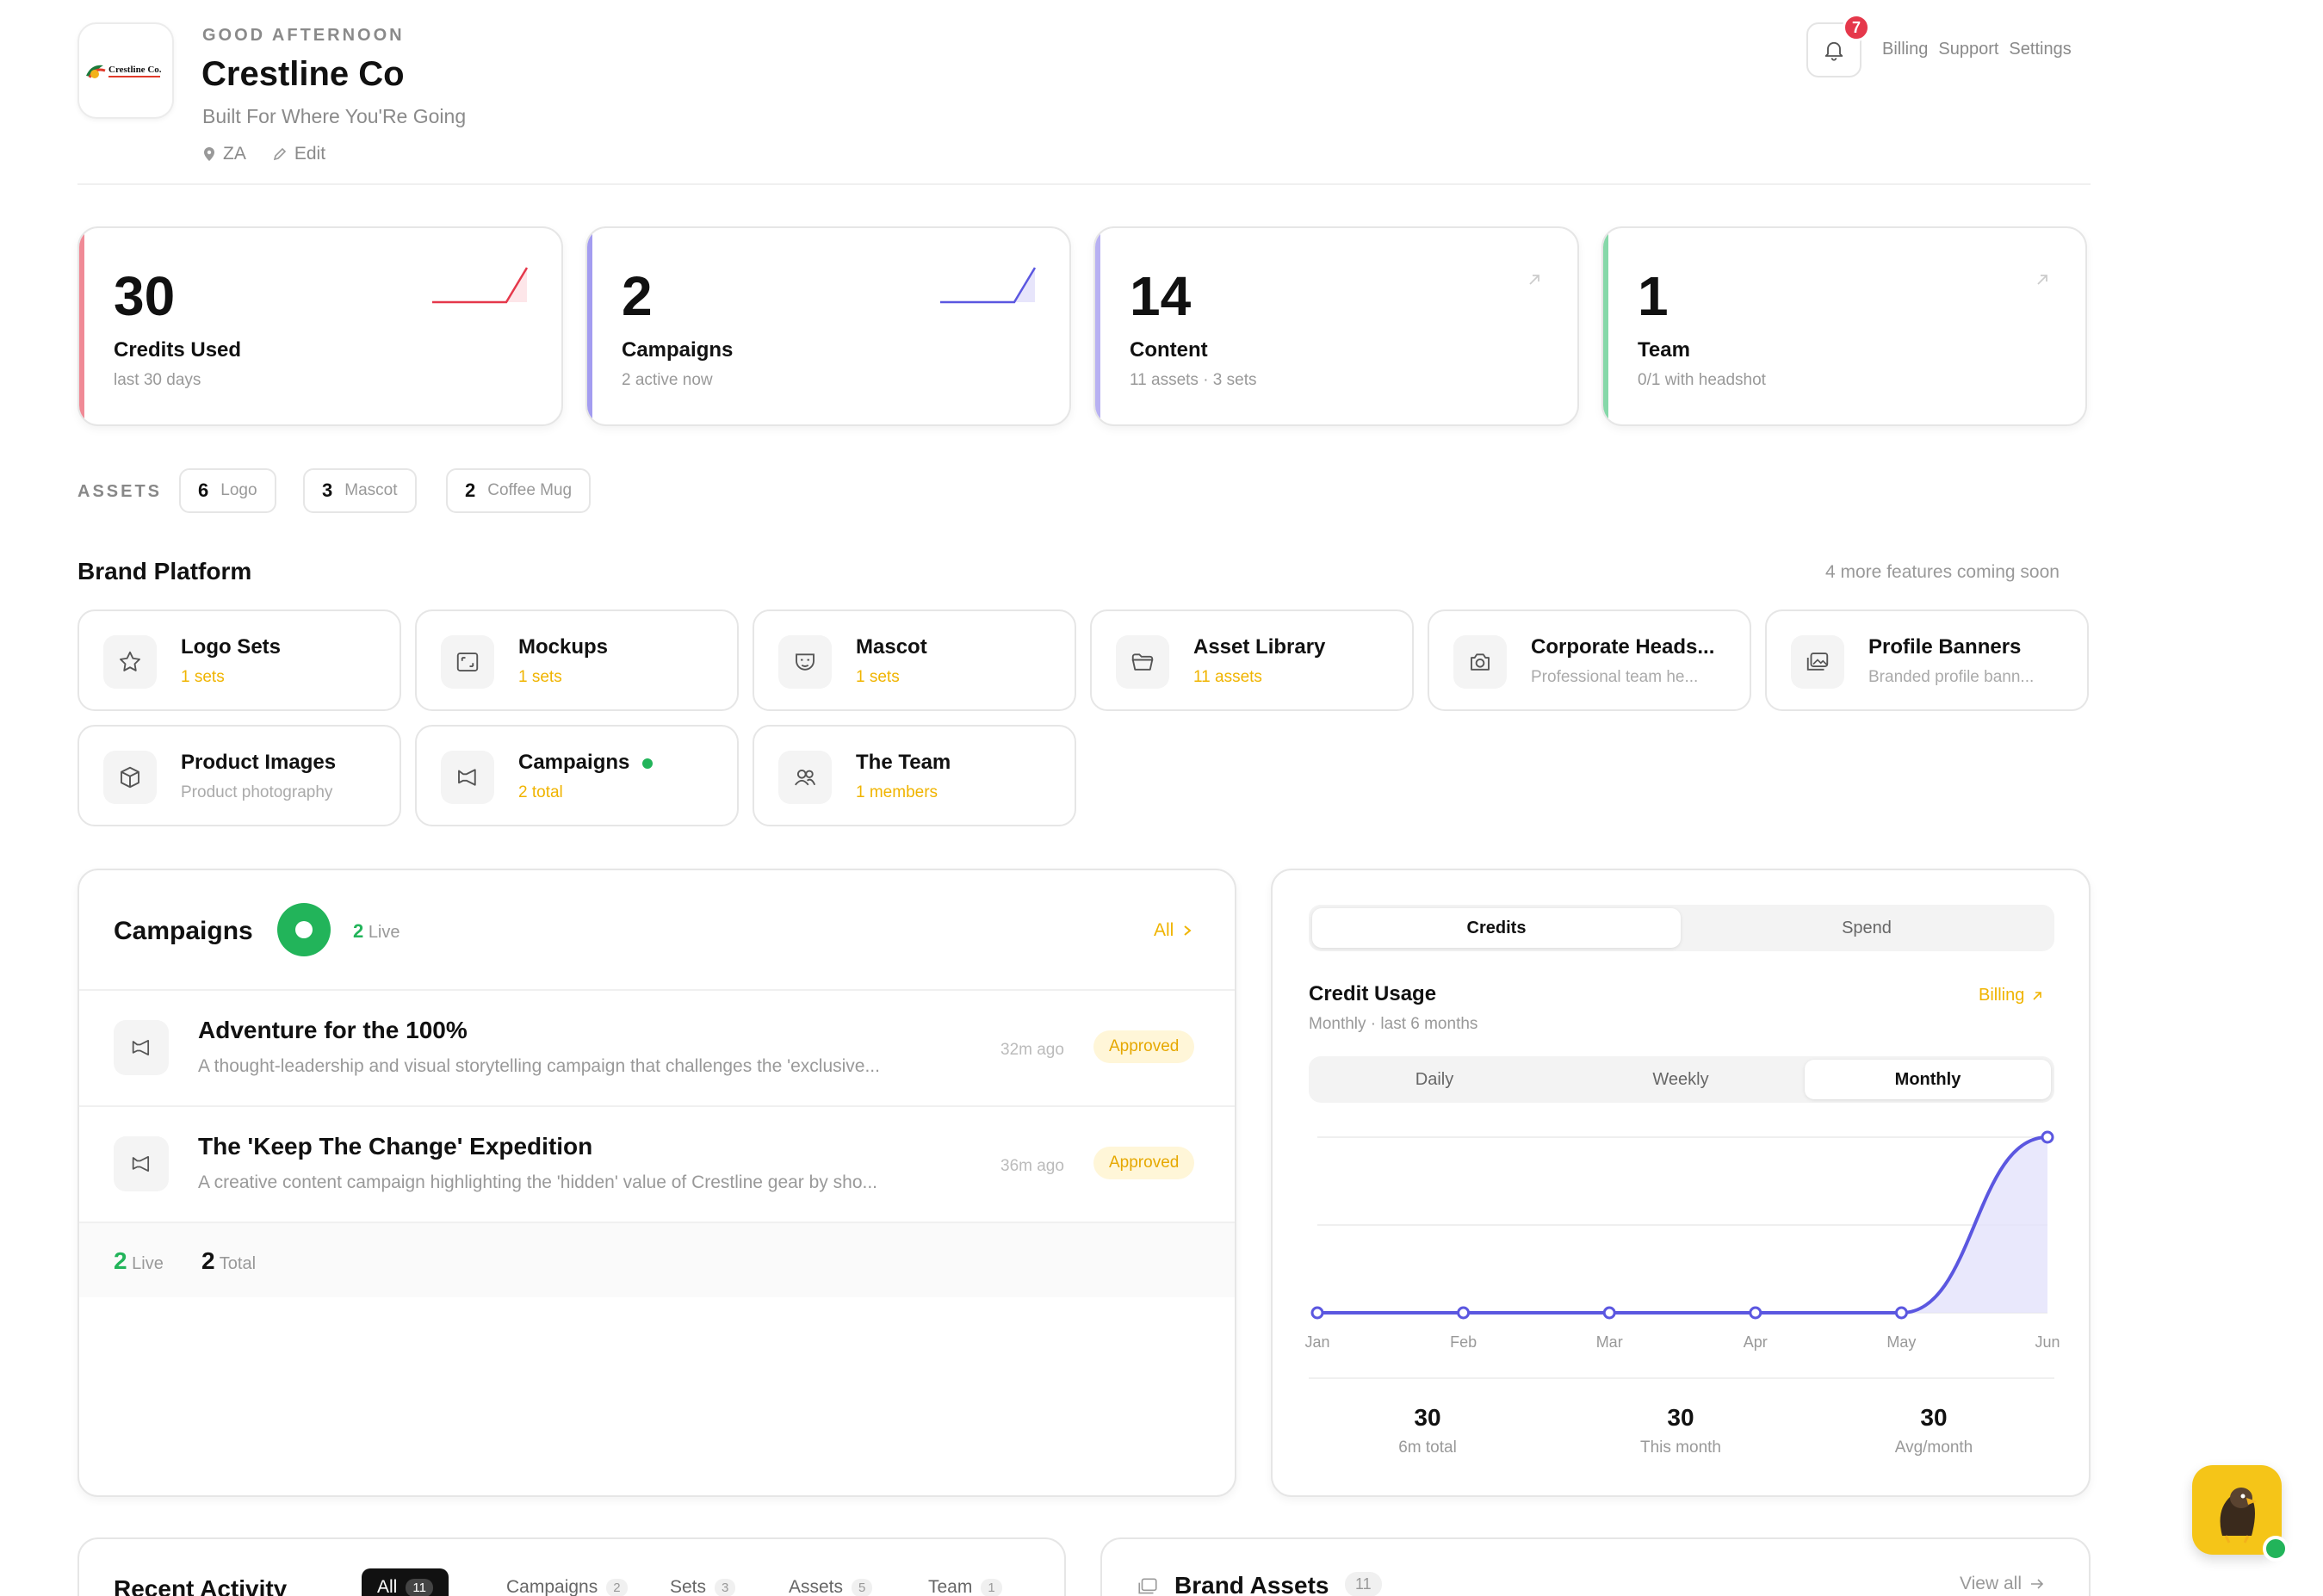  What do you see at coordinates (567, 1582) in the screenshot?
I see `tab-campaigns: Campaigns 2` at bounding box center [567, 1582].